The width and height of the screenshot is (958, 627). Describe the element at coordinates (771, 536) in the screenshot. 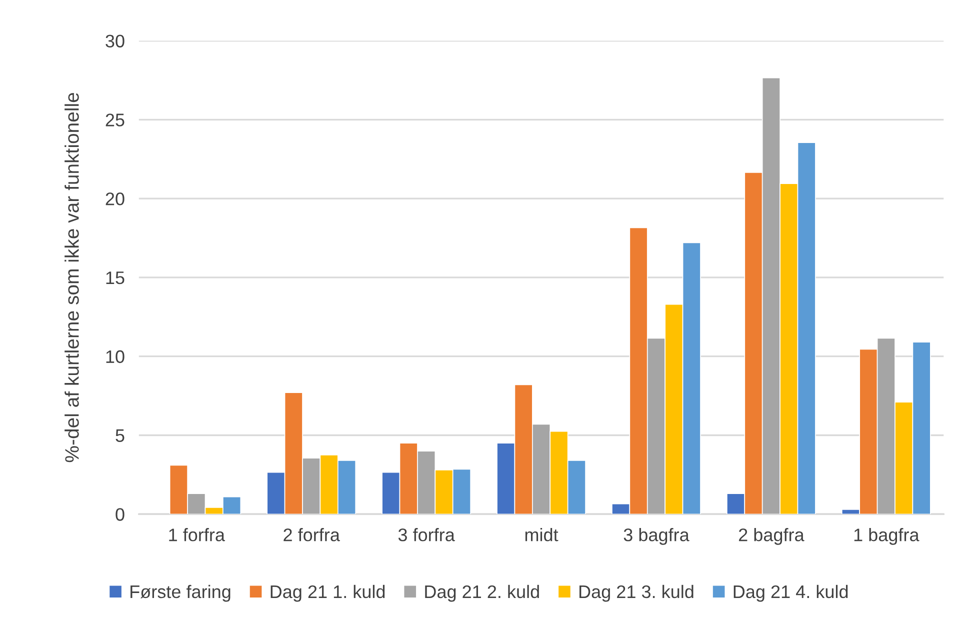

I see `x-tick-label: 2 bagfra` at that location.